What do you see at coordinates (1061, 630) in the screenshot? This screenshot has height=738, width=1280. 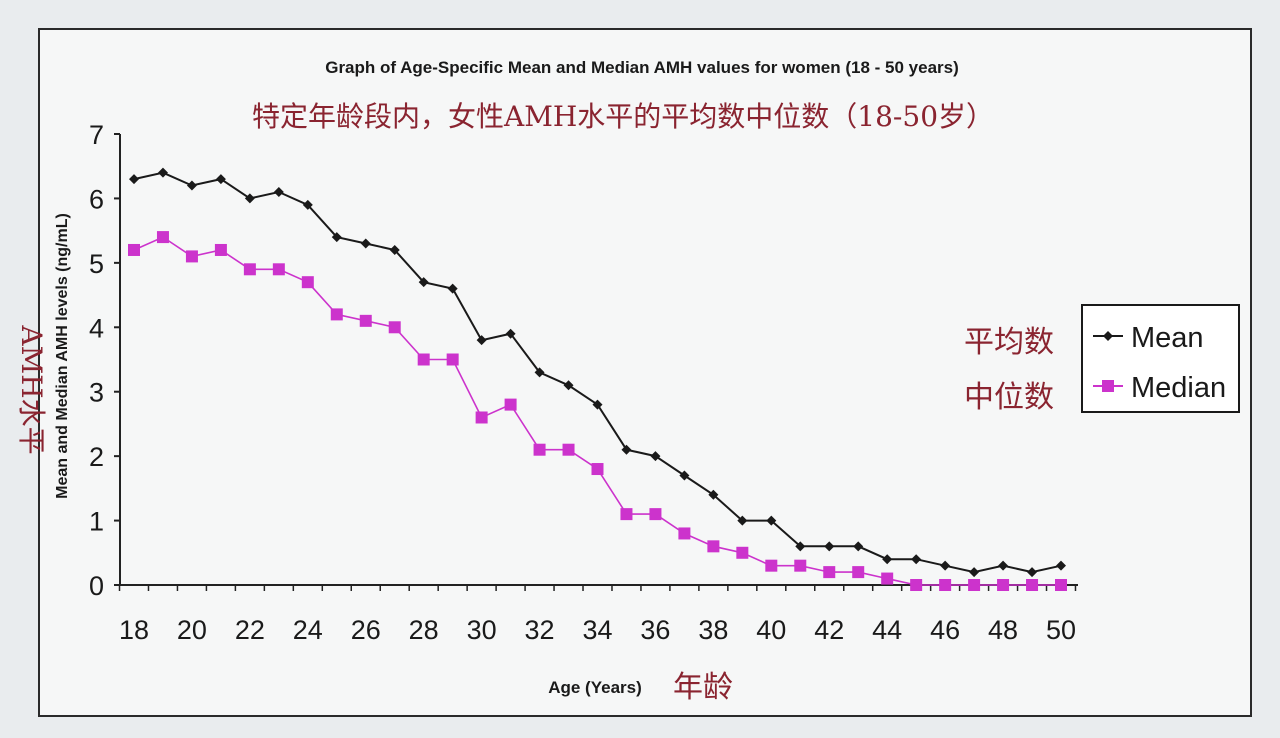 I see `x-tick-label: 50` at bounding box center [1061, 630].